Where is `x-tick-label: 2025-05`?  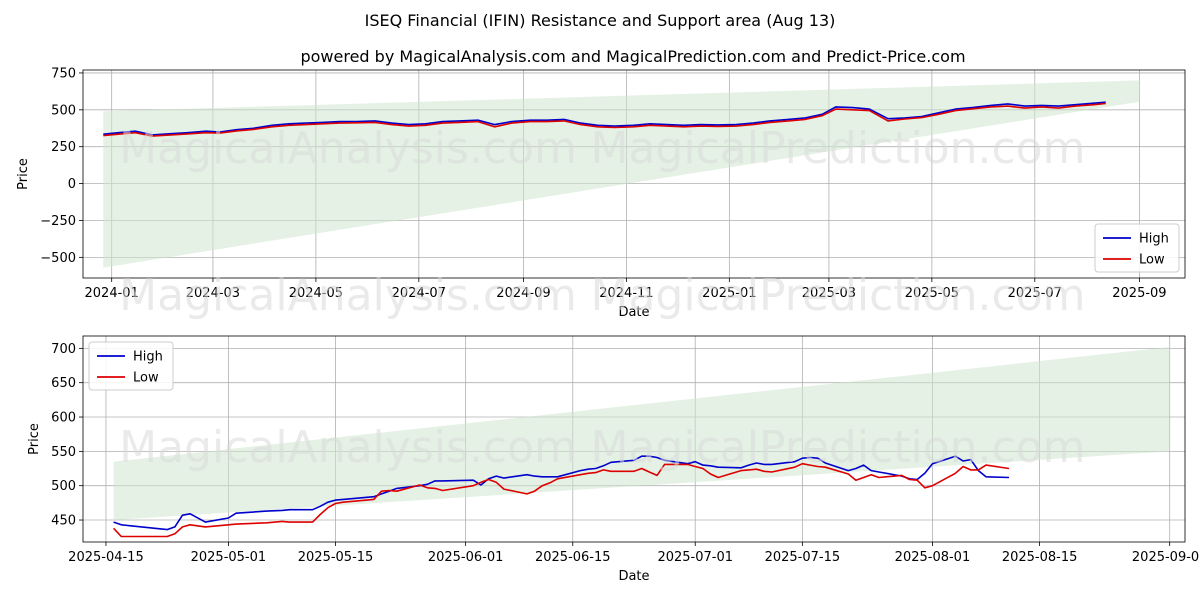 x-tick-label: 2025-05 is located at coordinates (932, 293).